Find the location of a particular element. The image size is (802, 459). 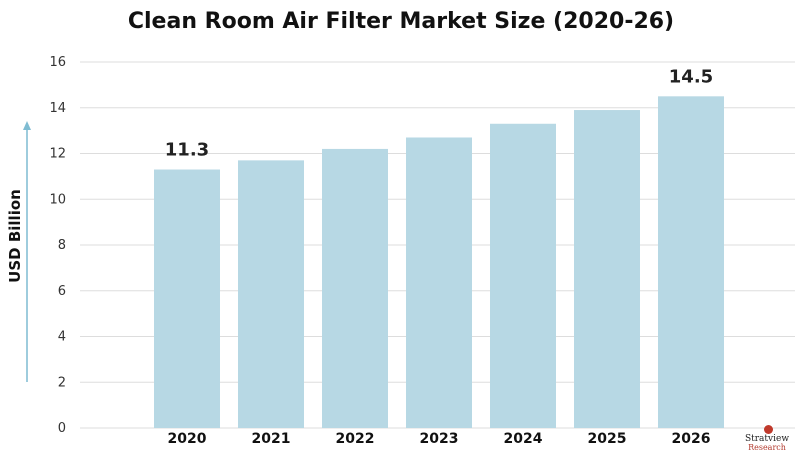

y-axis-arrow is located at coordinates (27, 251).